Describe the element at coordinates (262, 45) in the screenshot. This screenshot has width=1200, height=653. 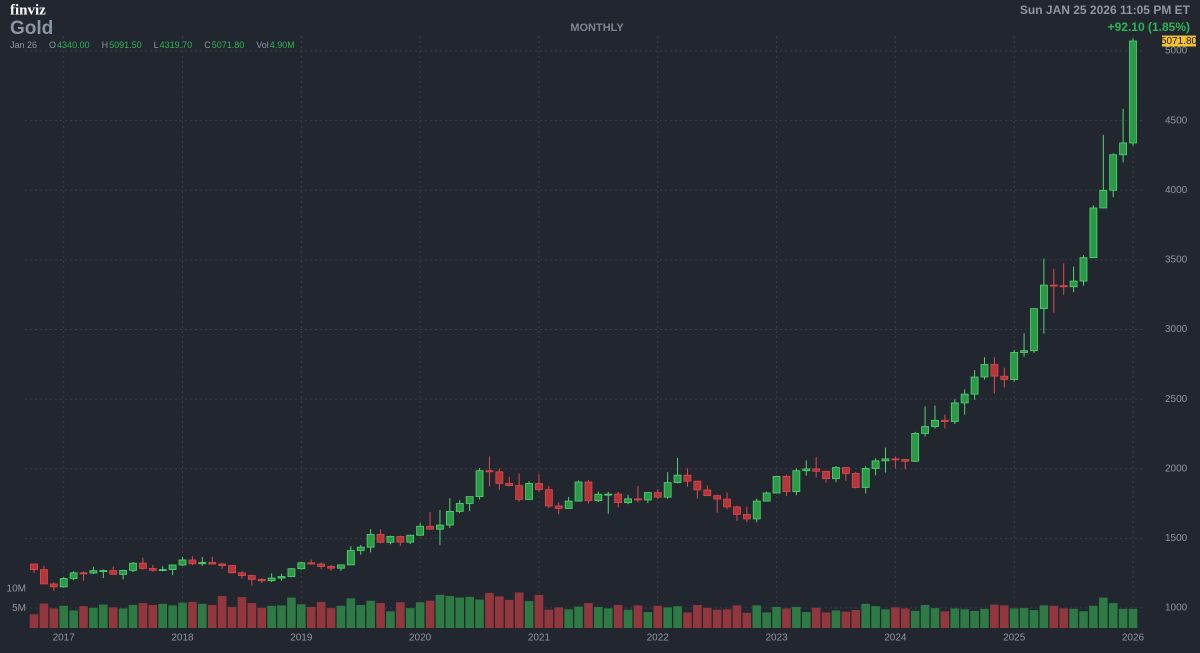
I see `info-key: Vol` at that location.